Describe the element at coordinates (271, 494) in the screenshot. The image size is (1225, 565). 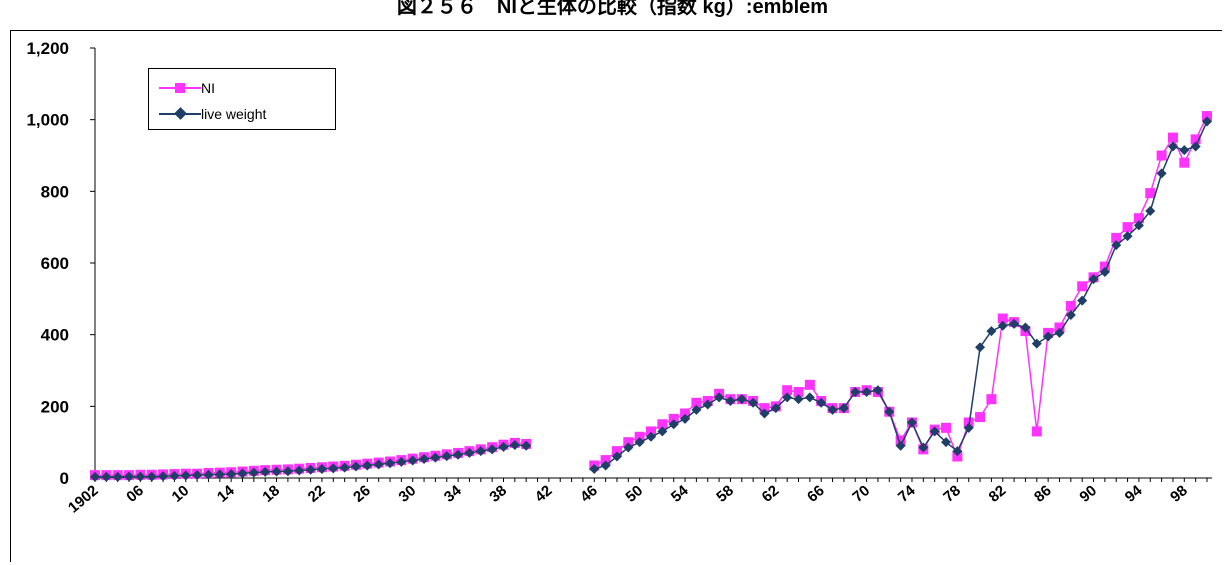
I see `x-tick-label: 18` at that location.